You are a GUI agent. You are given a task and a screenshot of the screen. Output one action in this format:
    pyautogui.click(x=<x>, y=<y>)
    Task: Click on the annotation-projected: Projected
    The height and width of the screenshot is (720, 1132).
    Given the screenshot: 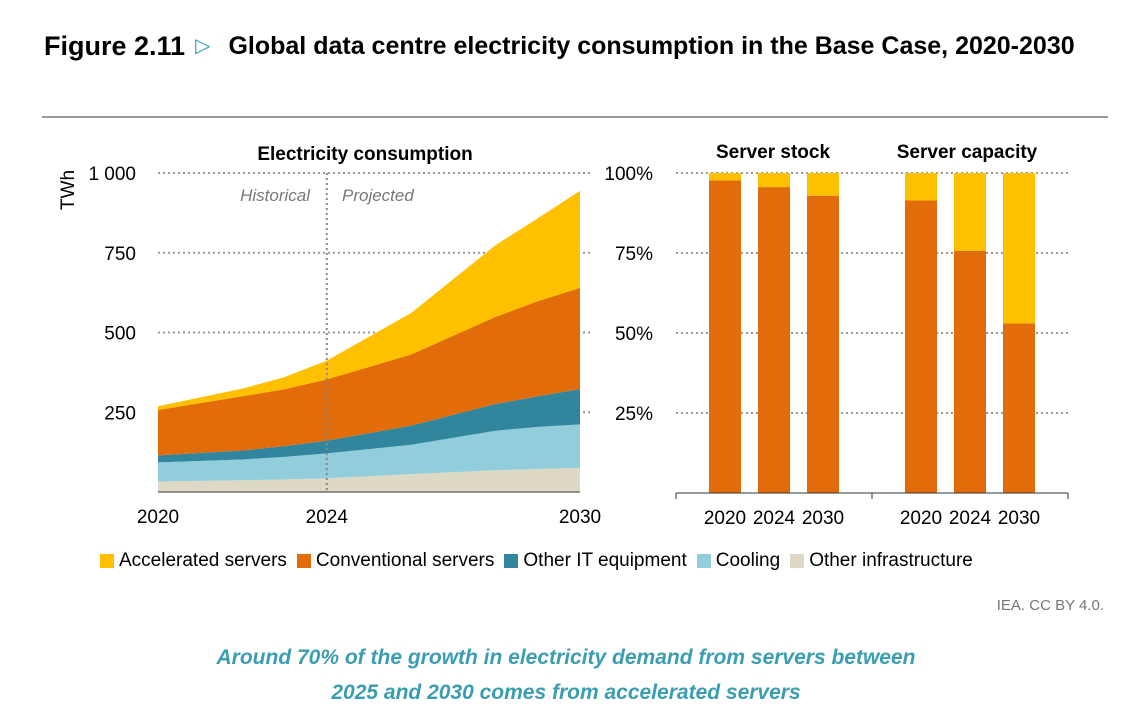 What is the action you would take?
    pyautogui.click(x=378, y=195)
    